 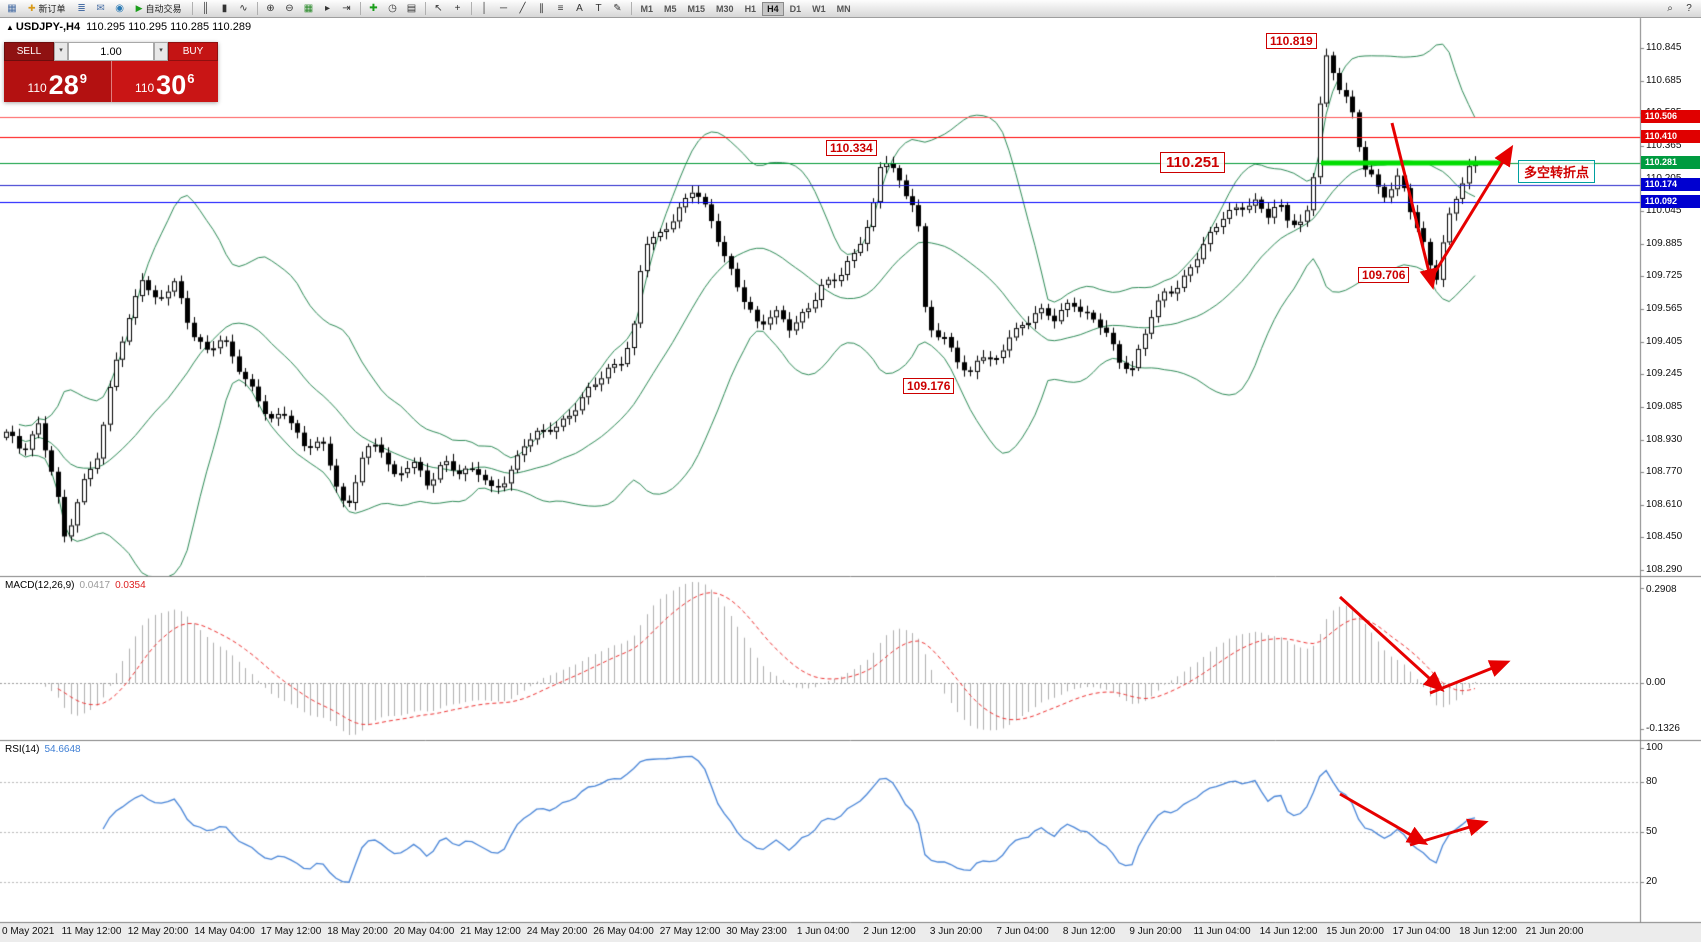 I want to click on volume-dropdown-icon: ▾, so click(x=161, y=51).